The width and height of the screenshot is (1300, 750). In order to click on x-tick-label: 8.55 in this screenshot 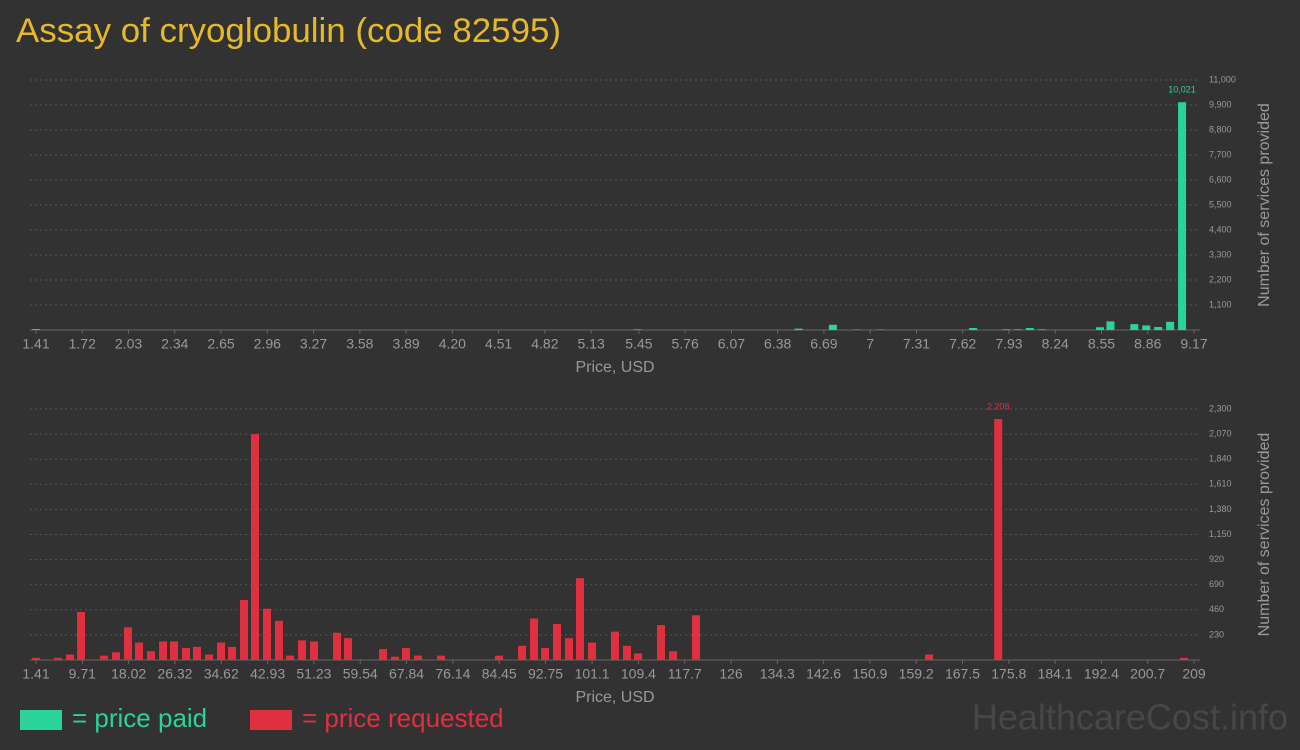, I will do `click(1101, 344)`.